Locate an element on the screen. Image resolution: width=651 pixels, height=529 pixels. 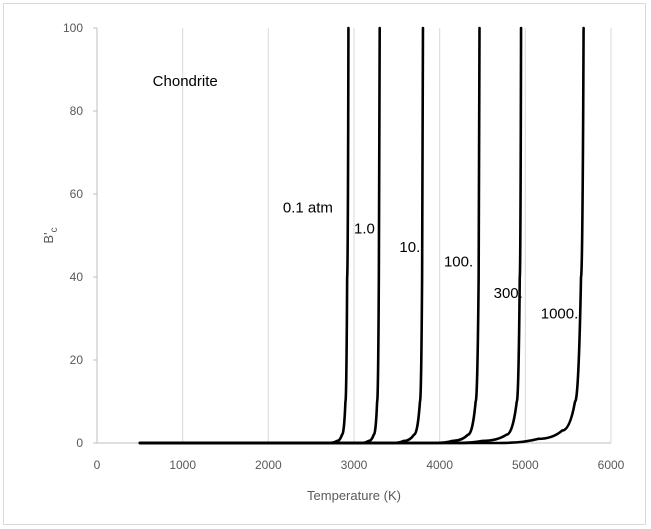
x-tick-label: 3000 is located at coordinates (354, 465).